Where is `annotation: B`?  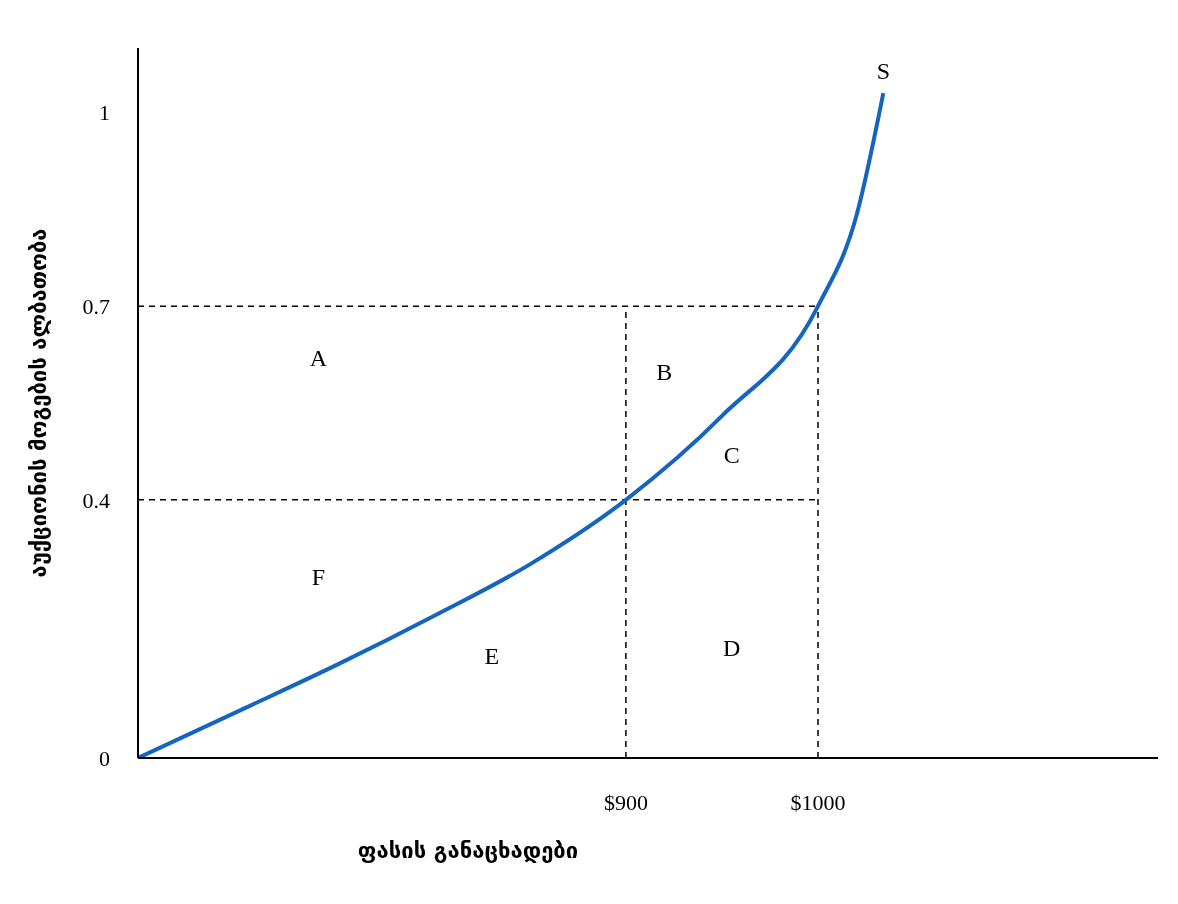 annotation: B is located at coordinates (664, 371).